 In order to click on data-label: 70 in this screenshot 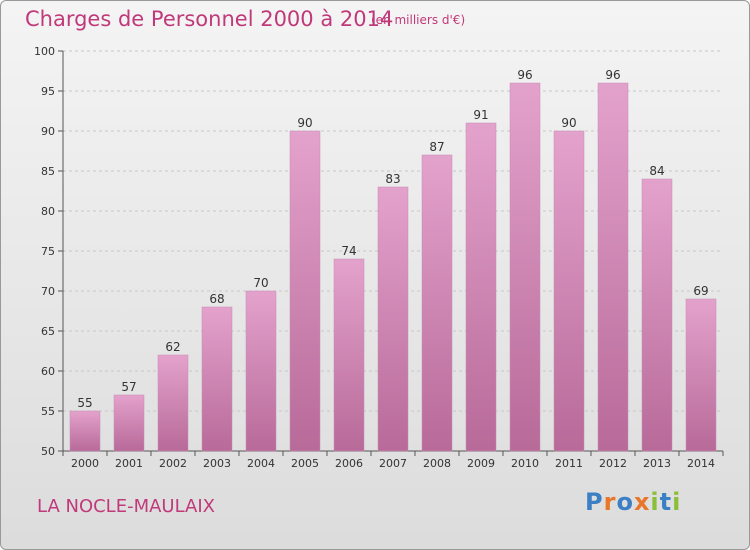, I will do `click(260, 283)`.